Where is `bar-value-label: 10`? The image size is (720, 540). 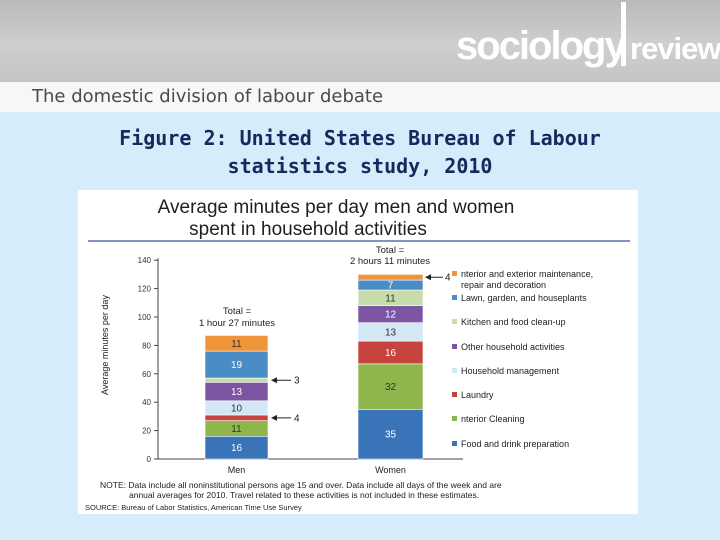 bar-value-label: 10 is located at coordinates (237, 408).